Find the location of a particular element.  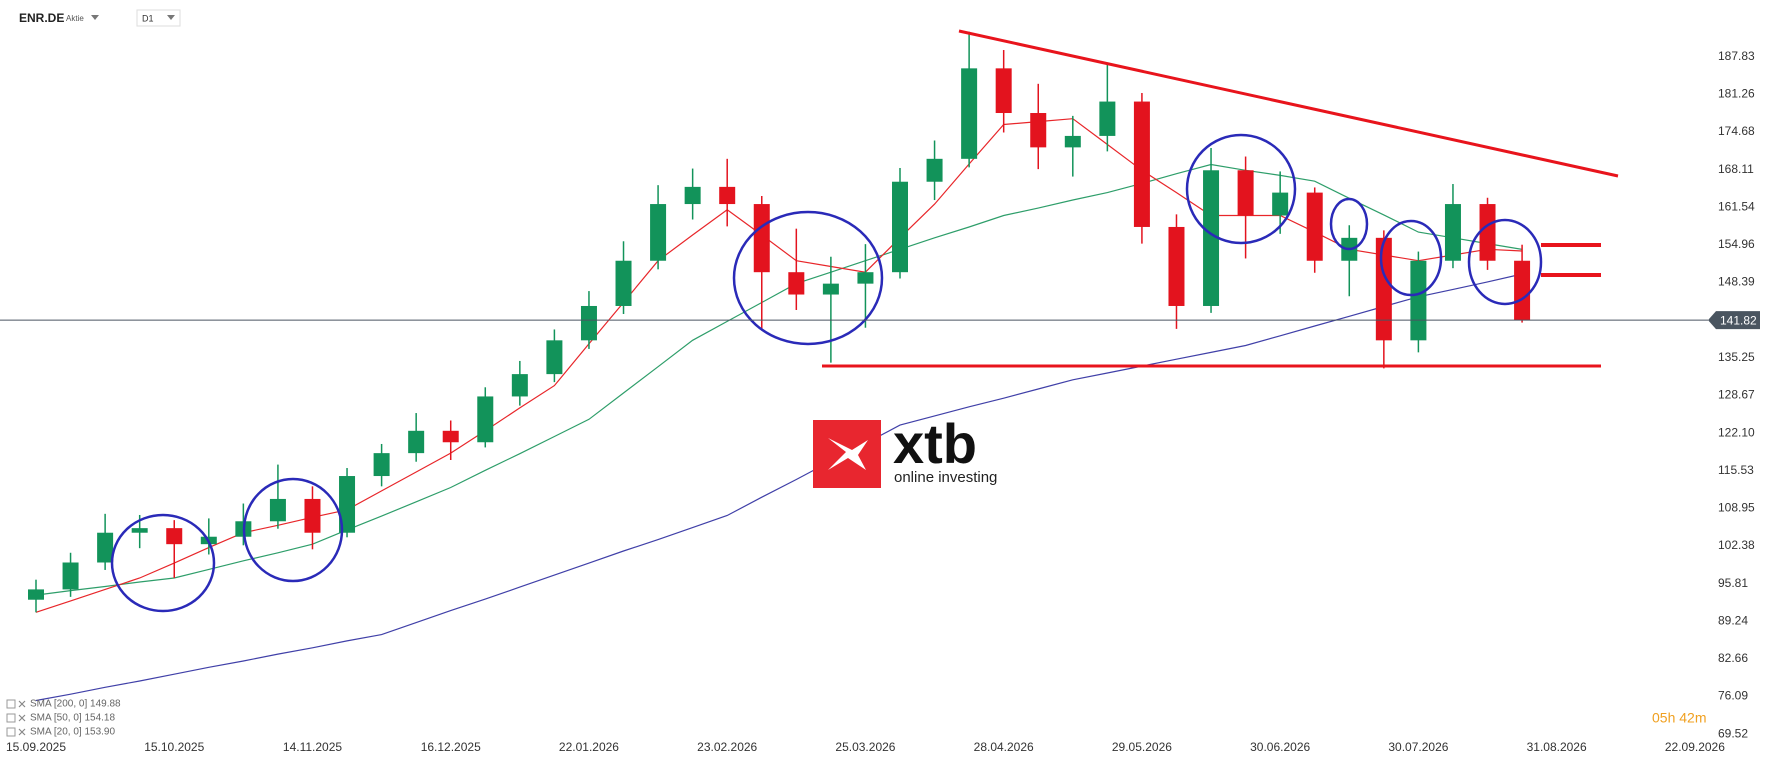

y-tick-label: 161.54 is located at coordinates (1736, 206).